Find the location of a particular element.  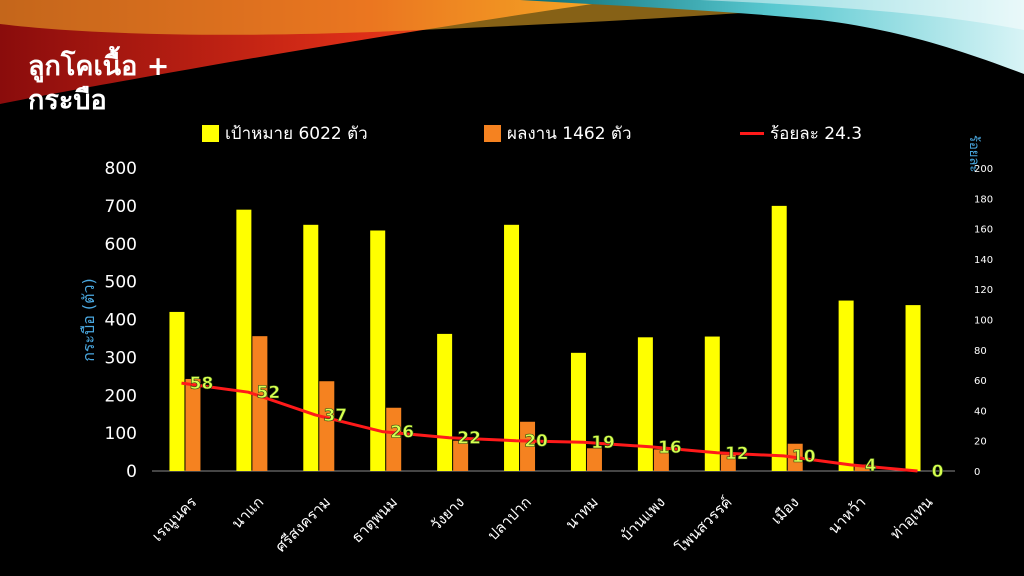

title-line-2: กระบือ is located at coordinates (67, 100).